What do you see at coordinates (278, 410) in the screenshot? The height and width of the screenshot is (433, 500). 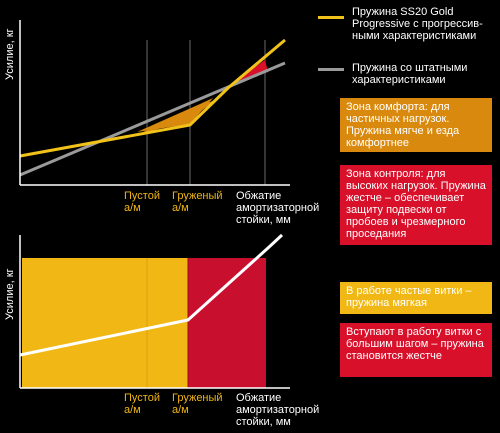 I see `bottom-x-label-compression: Обжатие амортизаторной стойки, мм` at bounding box center [278, 410].